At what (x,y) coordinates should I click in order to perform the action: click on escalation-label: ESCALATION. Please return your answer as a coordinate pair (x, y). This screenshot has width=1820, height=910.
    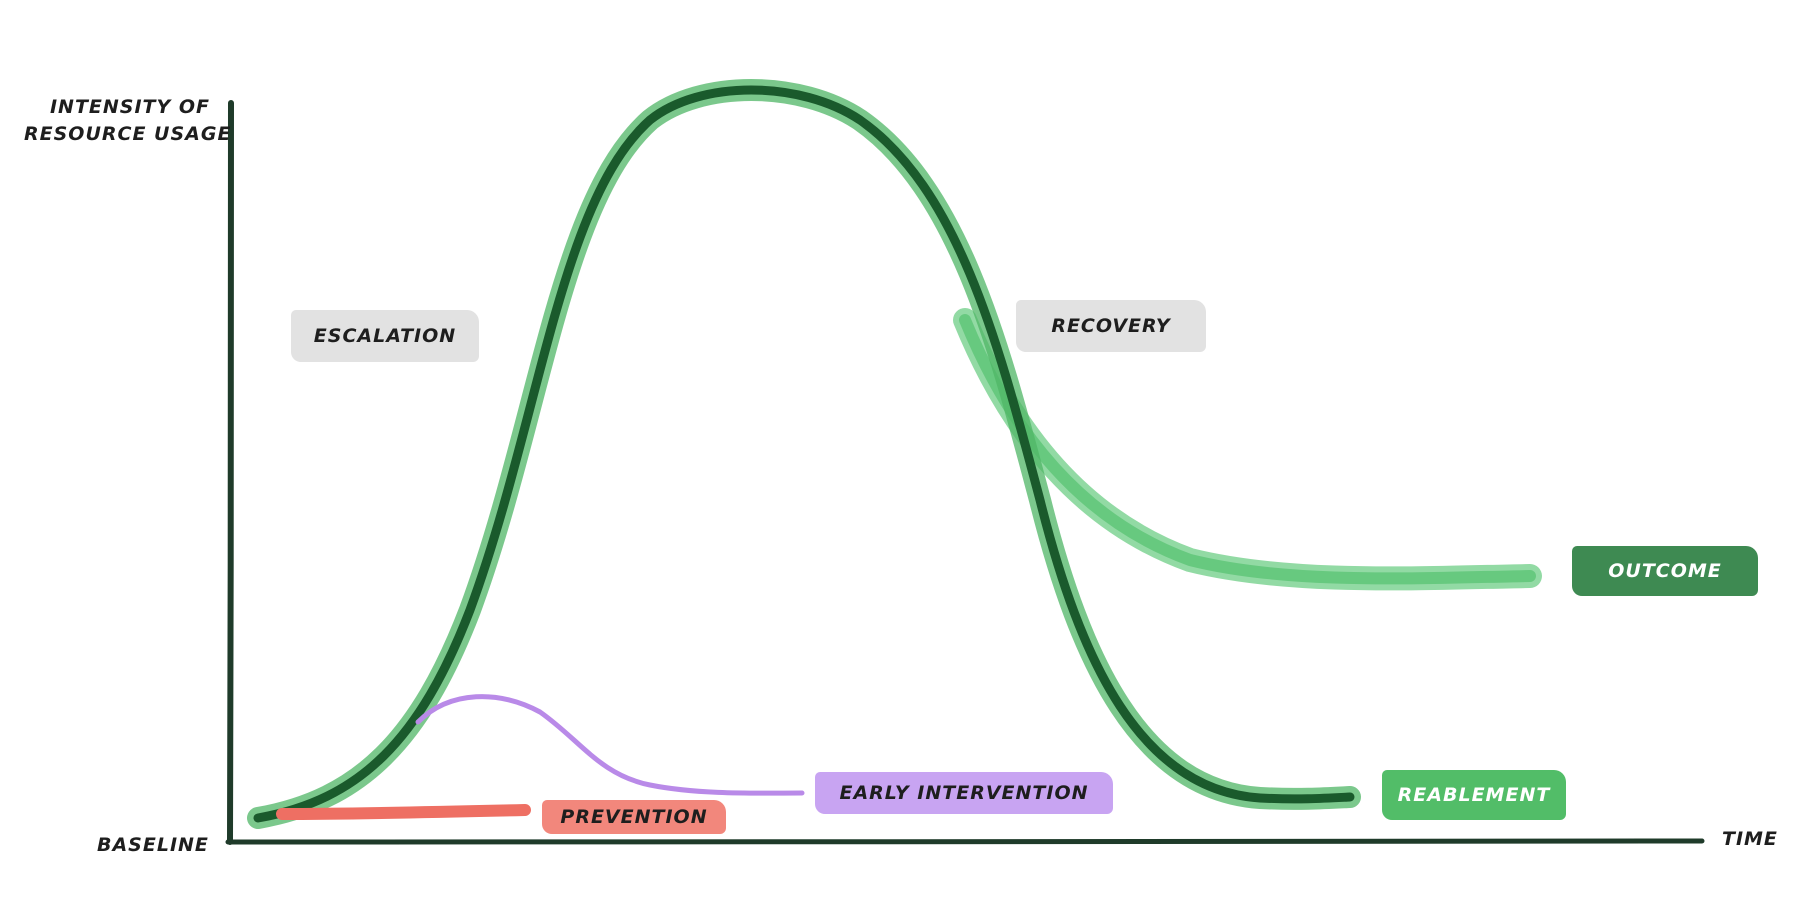
    Looking at the image, I should click on (385, 336).